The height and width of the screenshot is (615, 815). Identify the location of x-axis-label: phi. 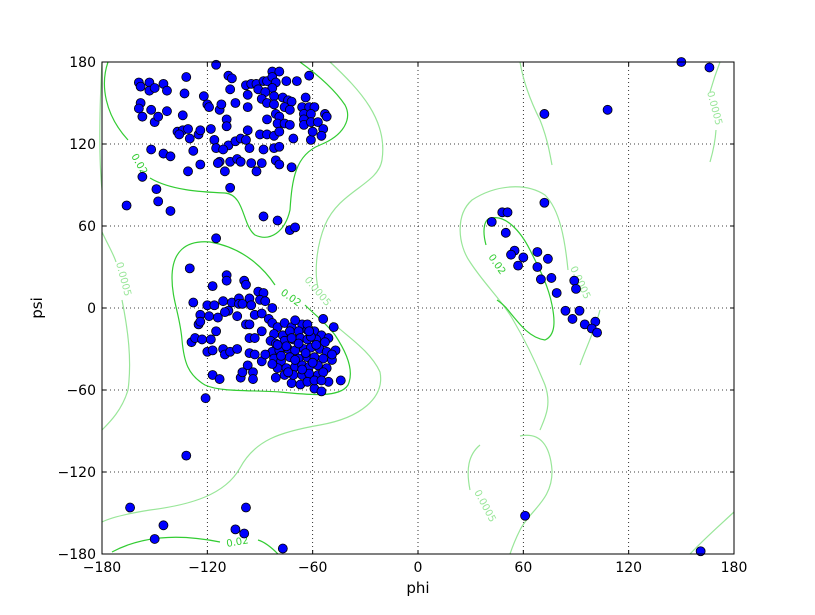
(417, 588).